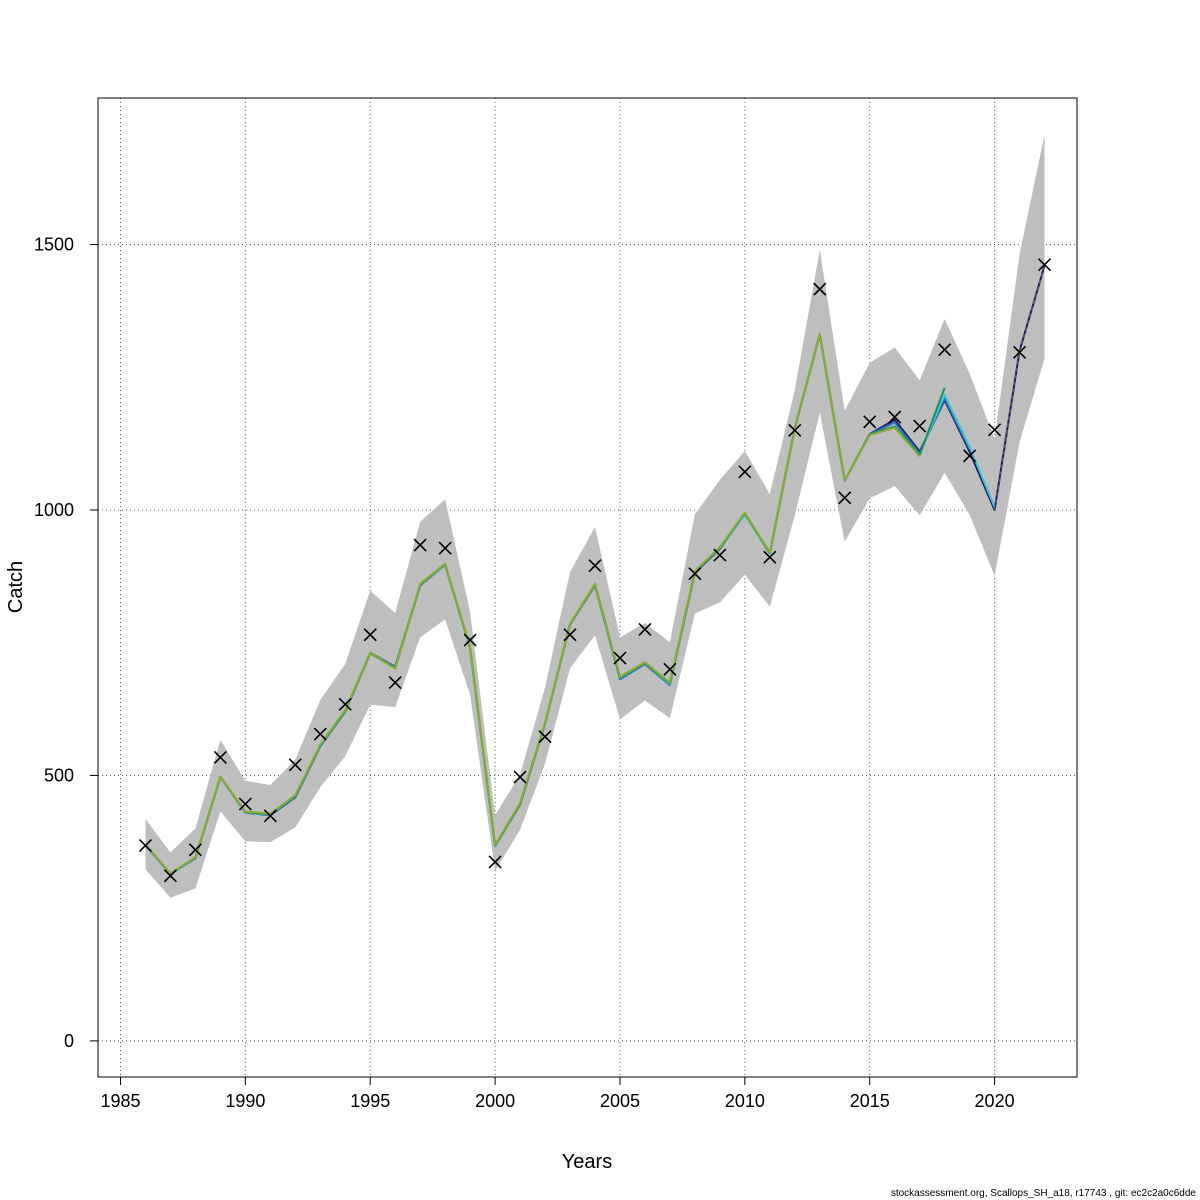 The image size is (1200, 1200). Describe the element at coordinates (470, 640) in the screenshot. I see `observed-point-1999` at that location.